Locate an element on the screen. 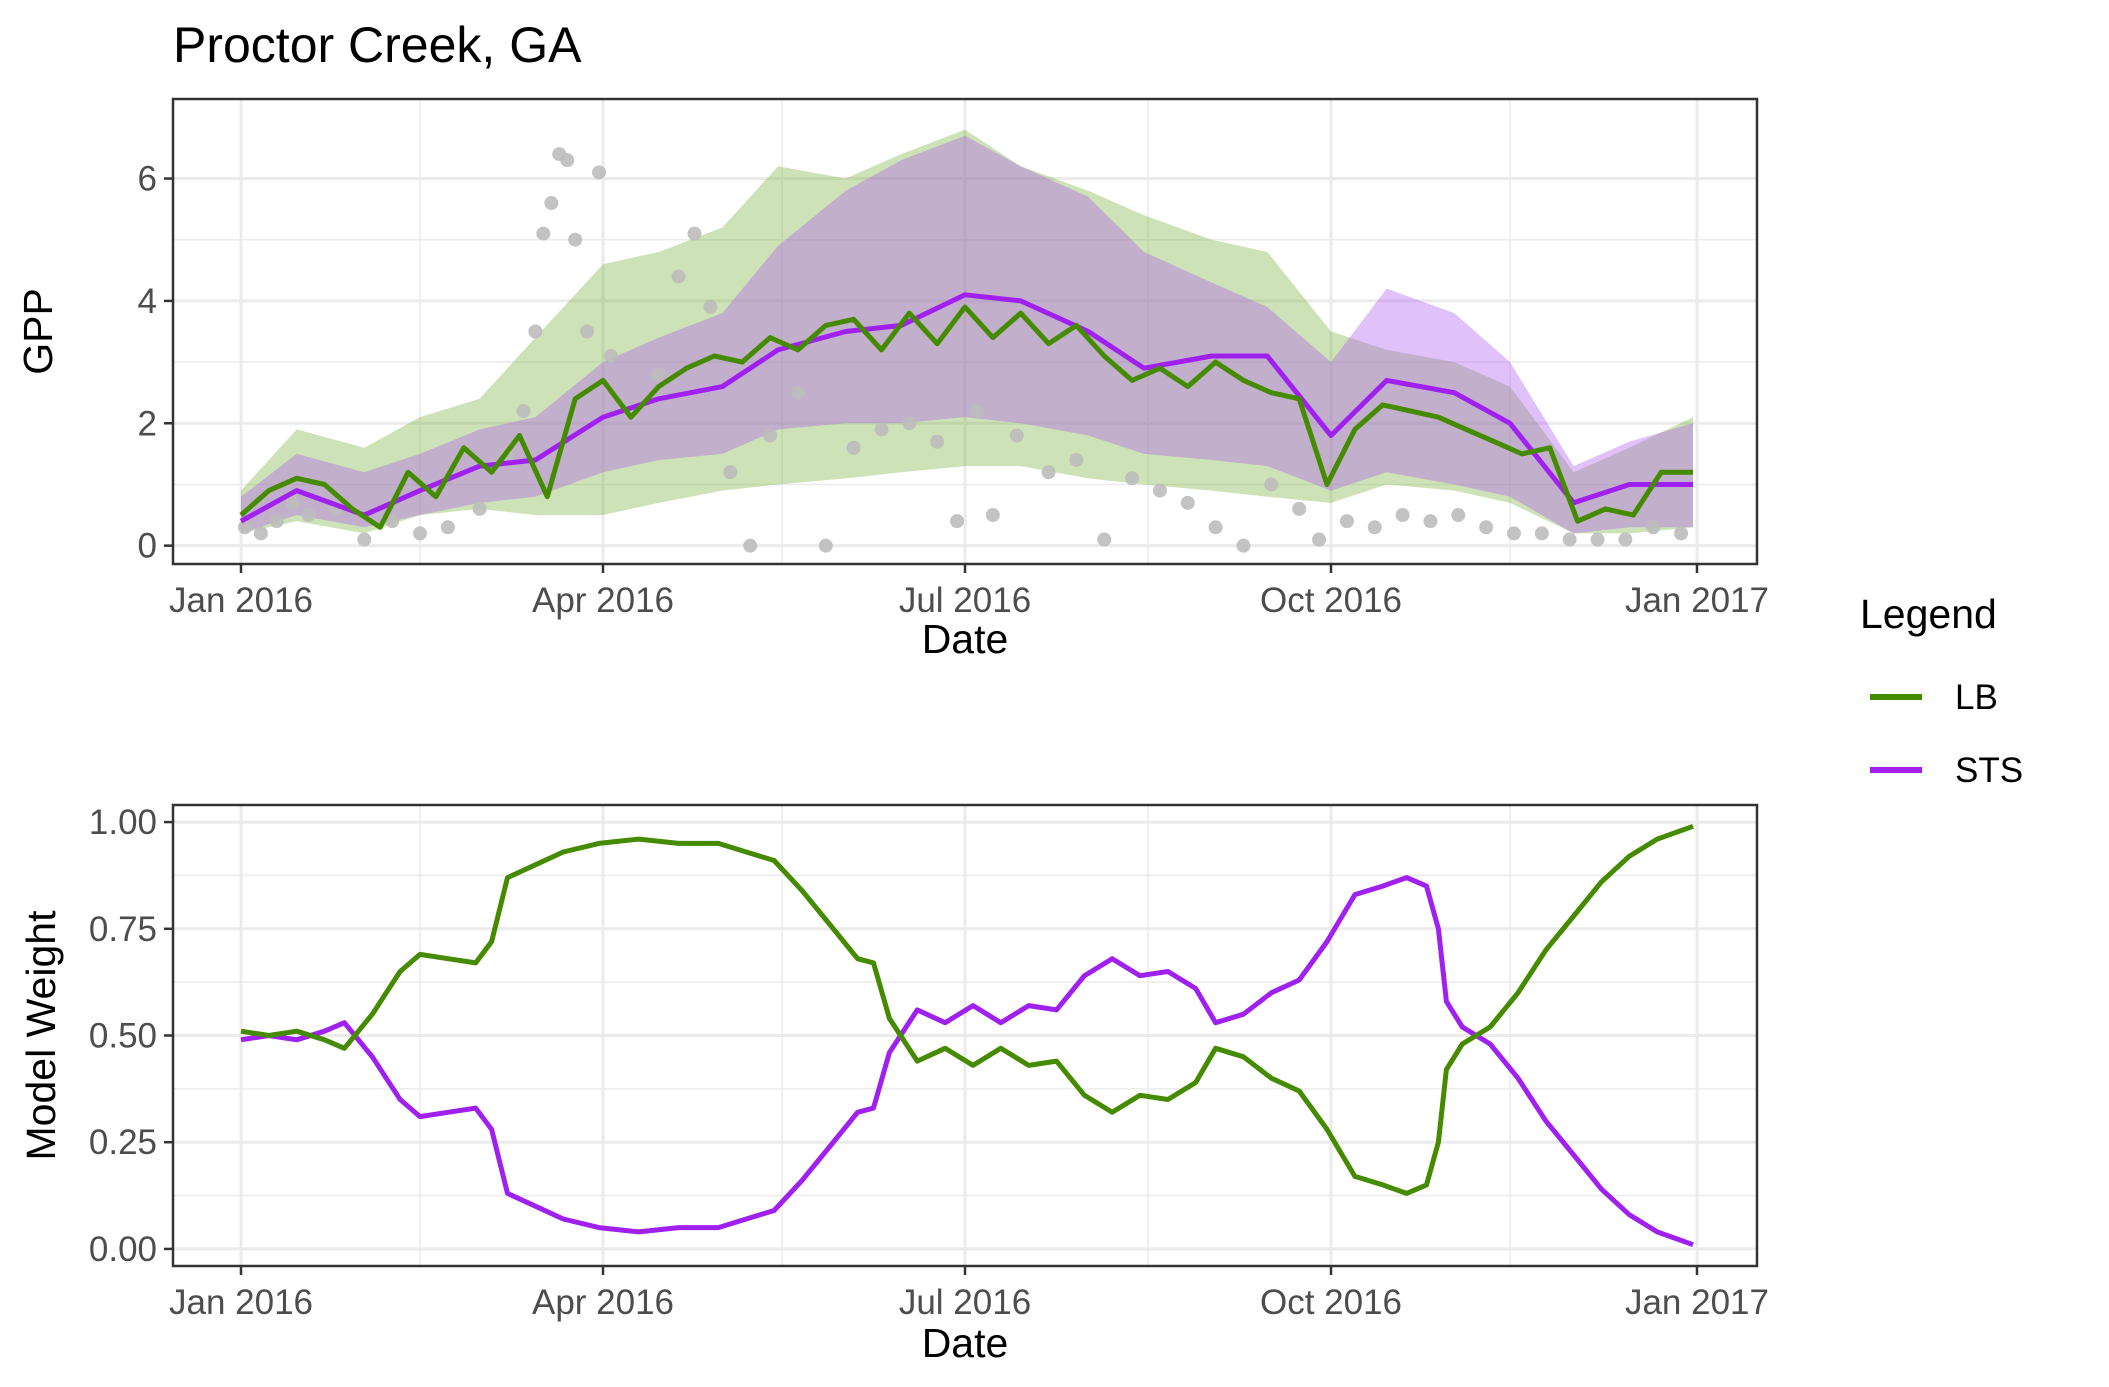 The image size is (2109, 1387). legend-label-sts: STS is located at coordinates (1989, 770).